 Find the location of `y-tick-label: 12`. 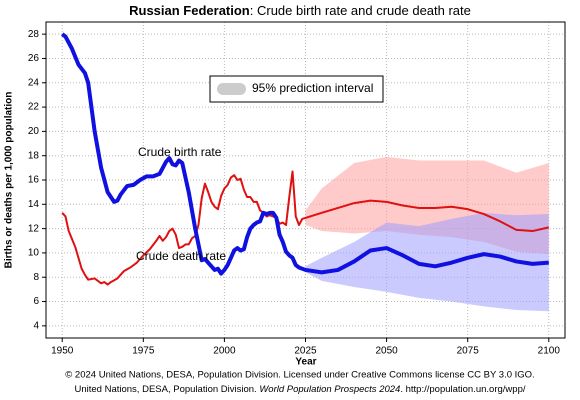

y-tick-label: 12 is located at coordinates (34, 228).